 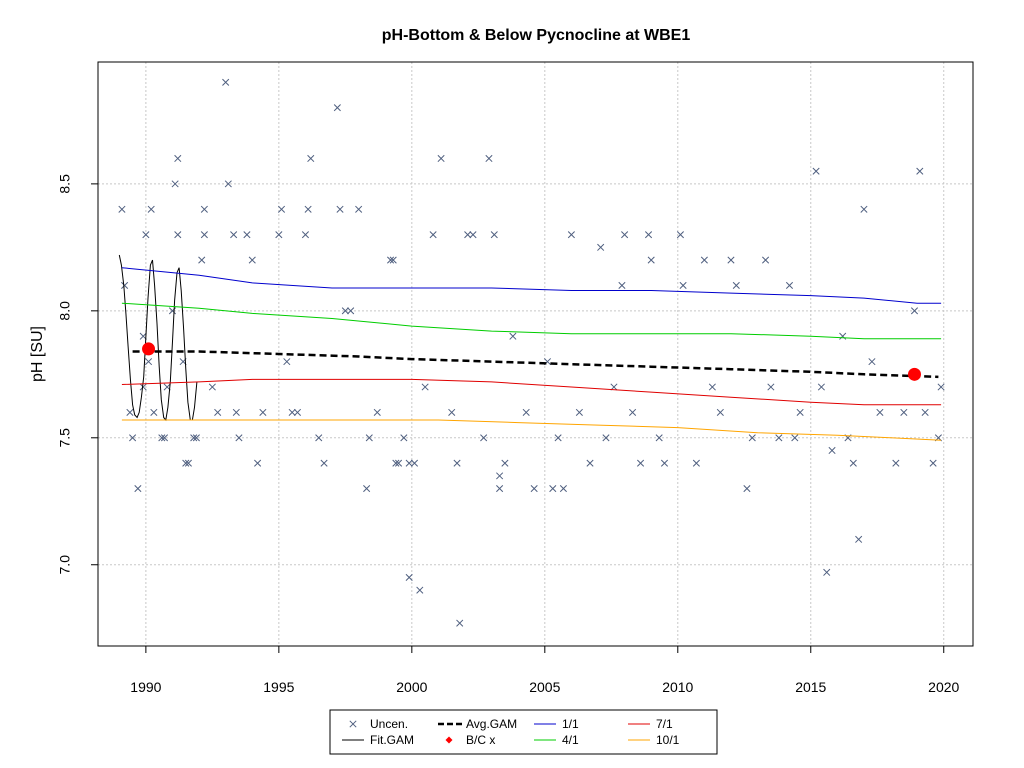 I want to click on x-tick-label-1995: 1995, so click(x=278, y=687).